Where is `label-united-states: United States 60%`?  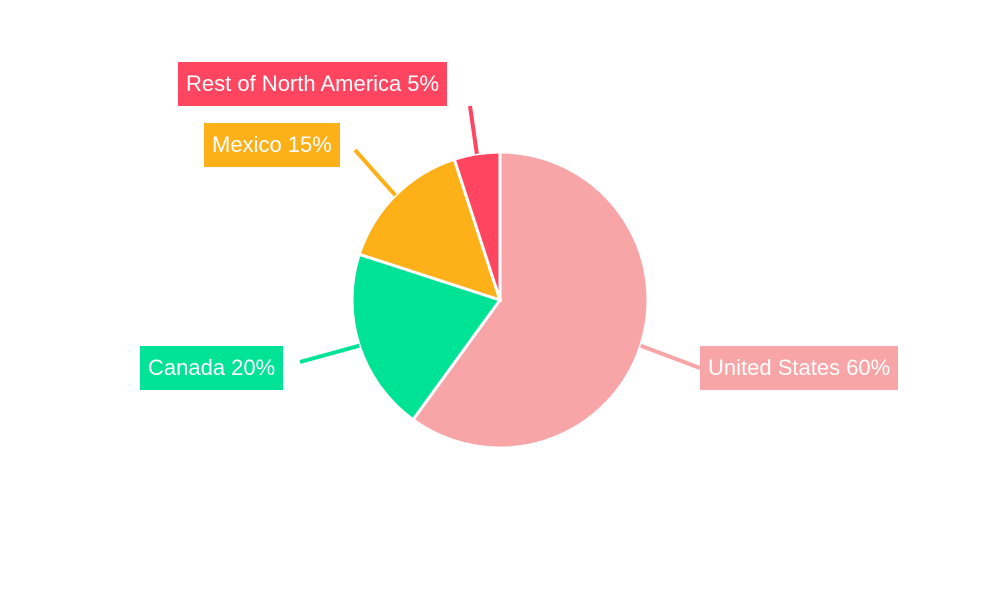
label-united-states: United States 60% is located at coordinates (799, 368).